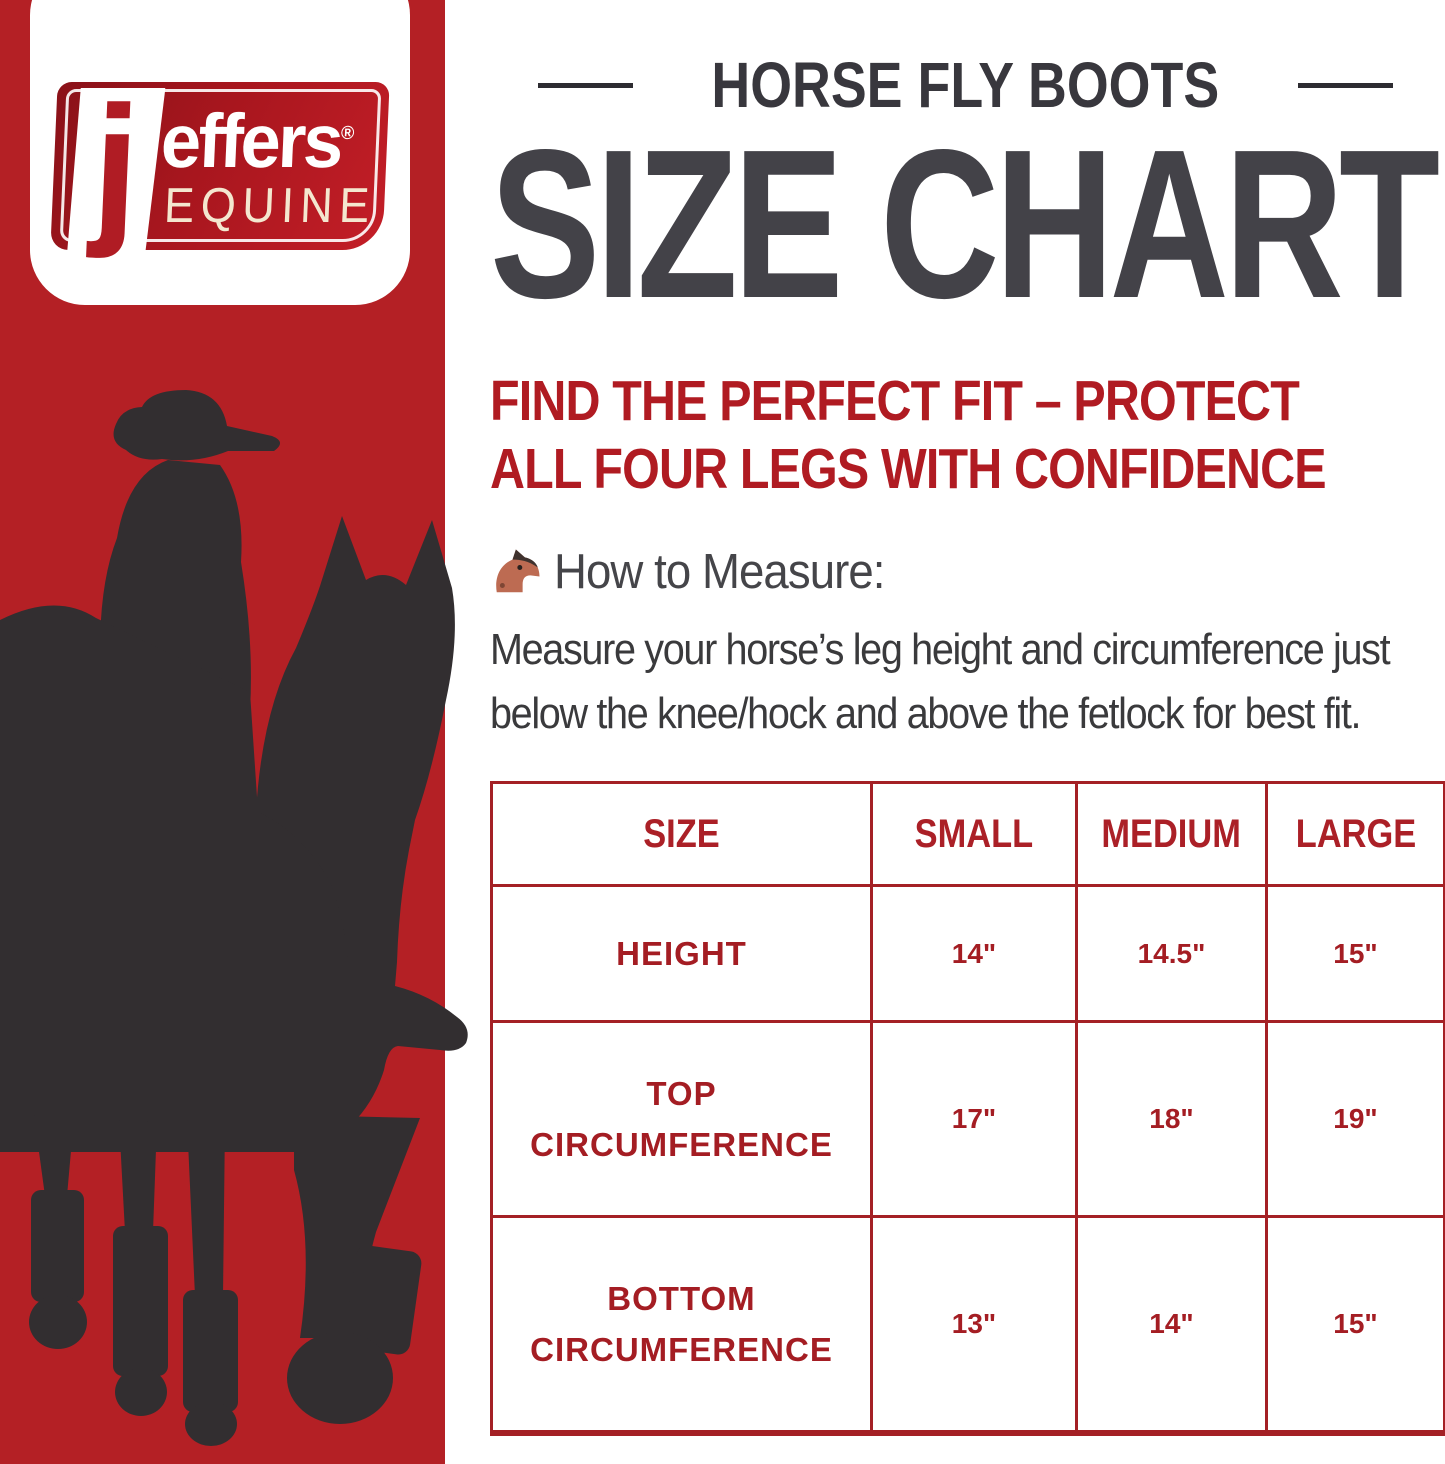 The image size is (1445, 1464). I want to click on column-header-large: LARGE, so click(1355, 834).